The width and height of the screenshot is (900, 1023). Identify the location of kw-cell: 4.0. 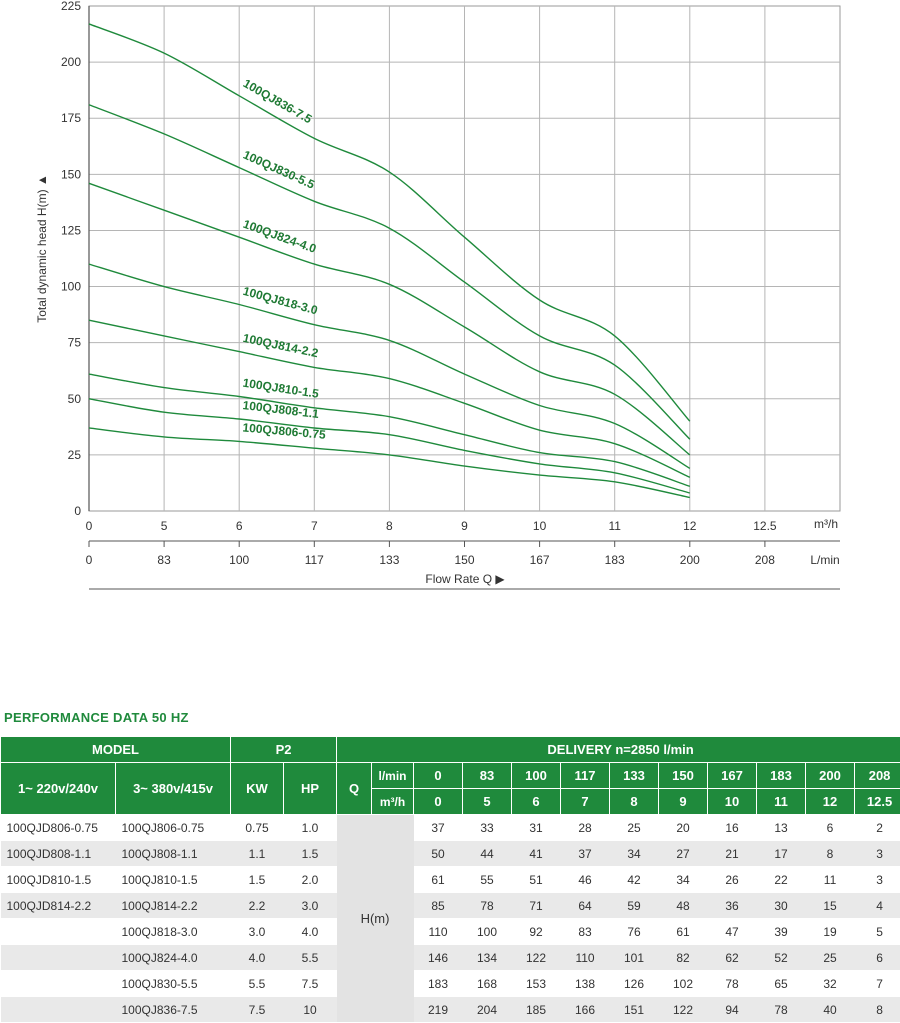
(257, 958).